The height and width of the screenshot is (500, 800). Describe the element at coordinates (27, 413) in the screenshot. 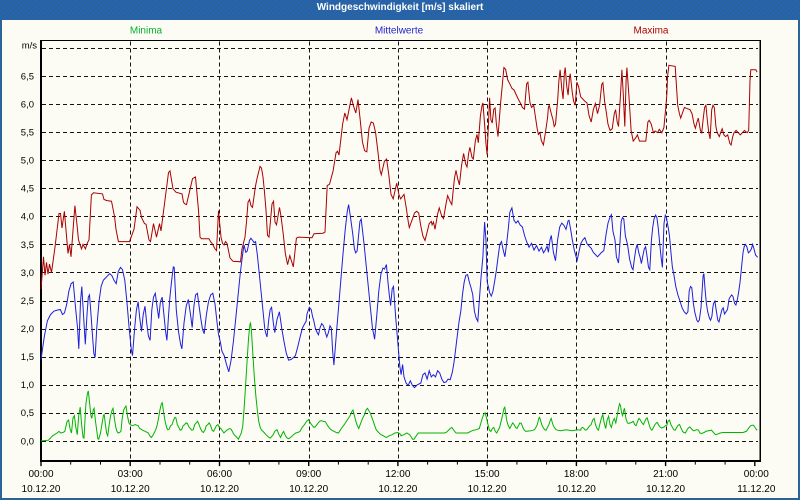

I see `svg-text: 0,5` at that location.